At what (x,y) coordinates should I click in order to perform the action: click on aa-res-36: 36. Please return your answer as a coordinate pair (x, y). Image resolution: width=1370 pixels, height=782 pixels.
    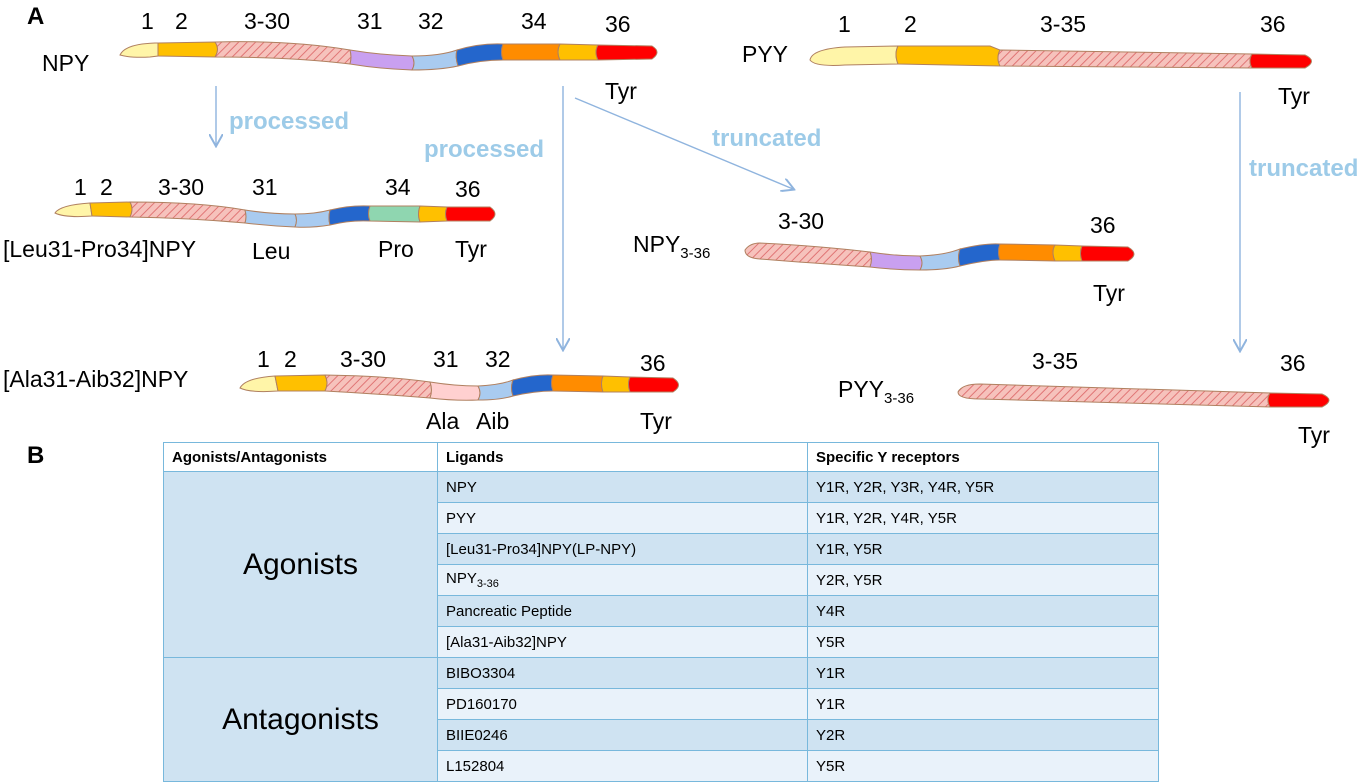
    Looking at the image, I should click on (653, 363).